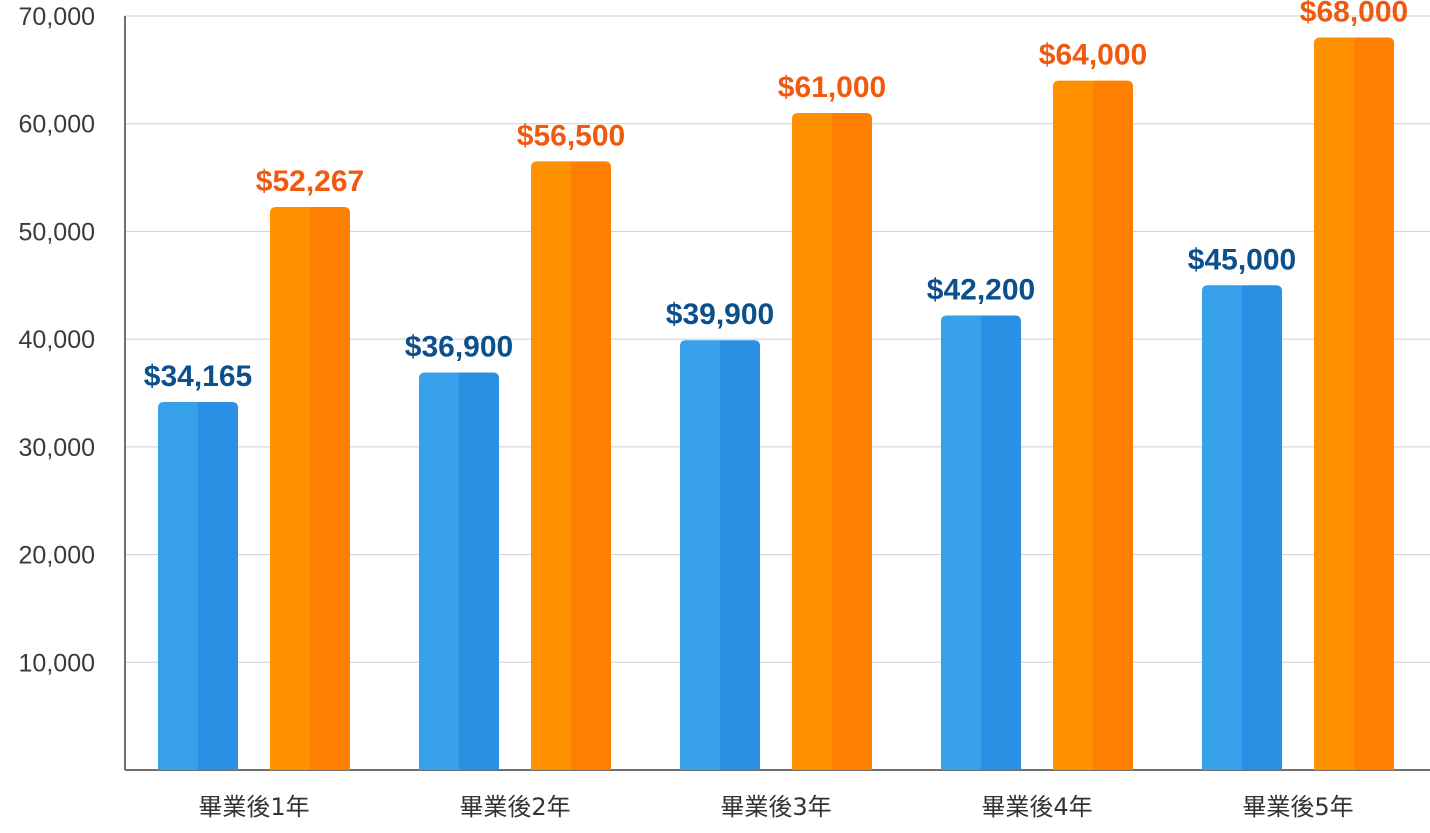 The image size is (1430, 833). Describe the element at coordinates (57, 663) in the screenshot. I see `y-tick-label: 10,000` at that location.